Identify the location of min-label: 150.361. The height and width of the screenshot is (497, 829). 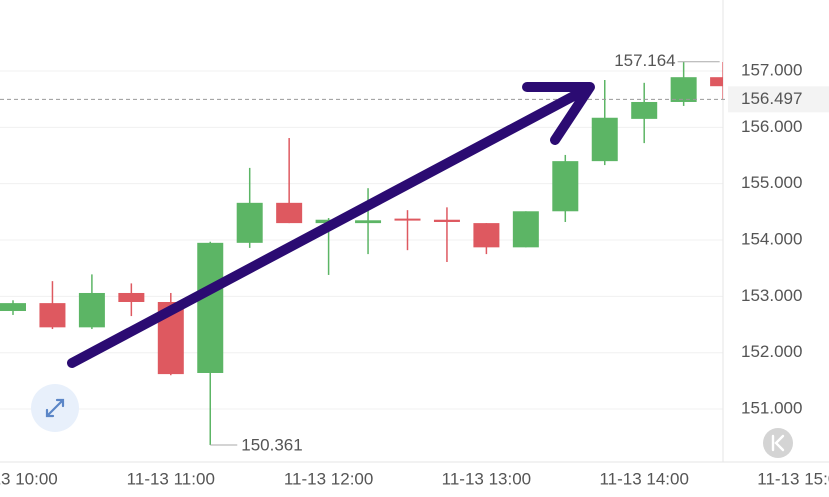
(271, 445).